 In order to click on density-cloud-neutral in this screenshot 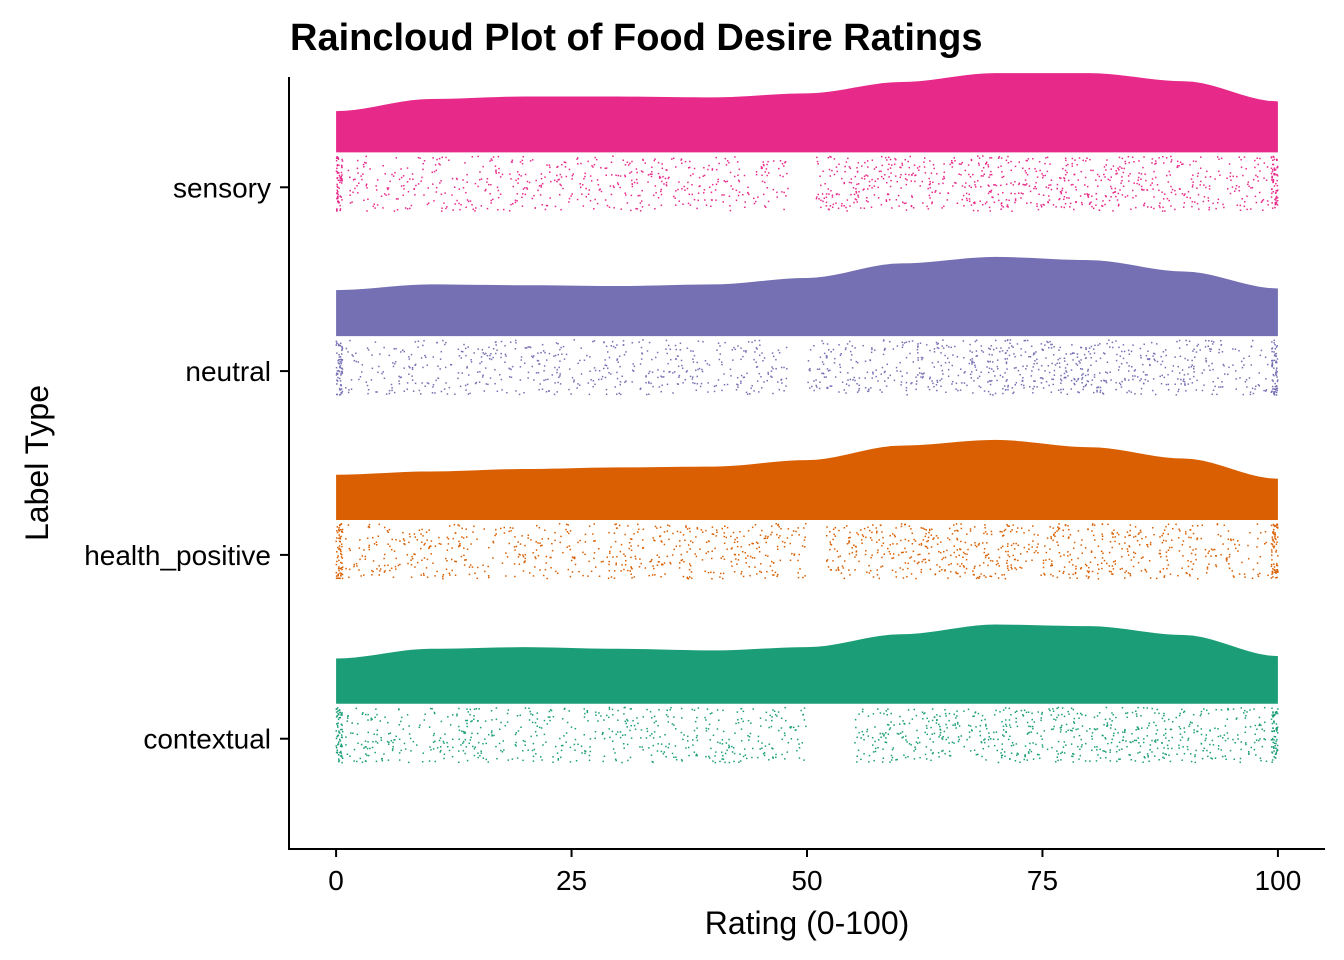, I will do `click(807, 296)`.